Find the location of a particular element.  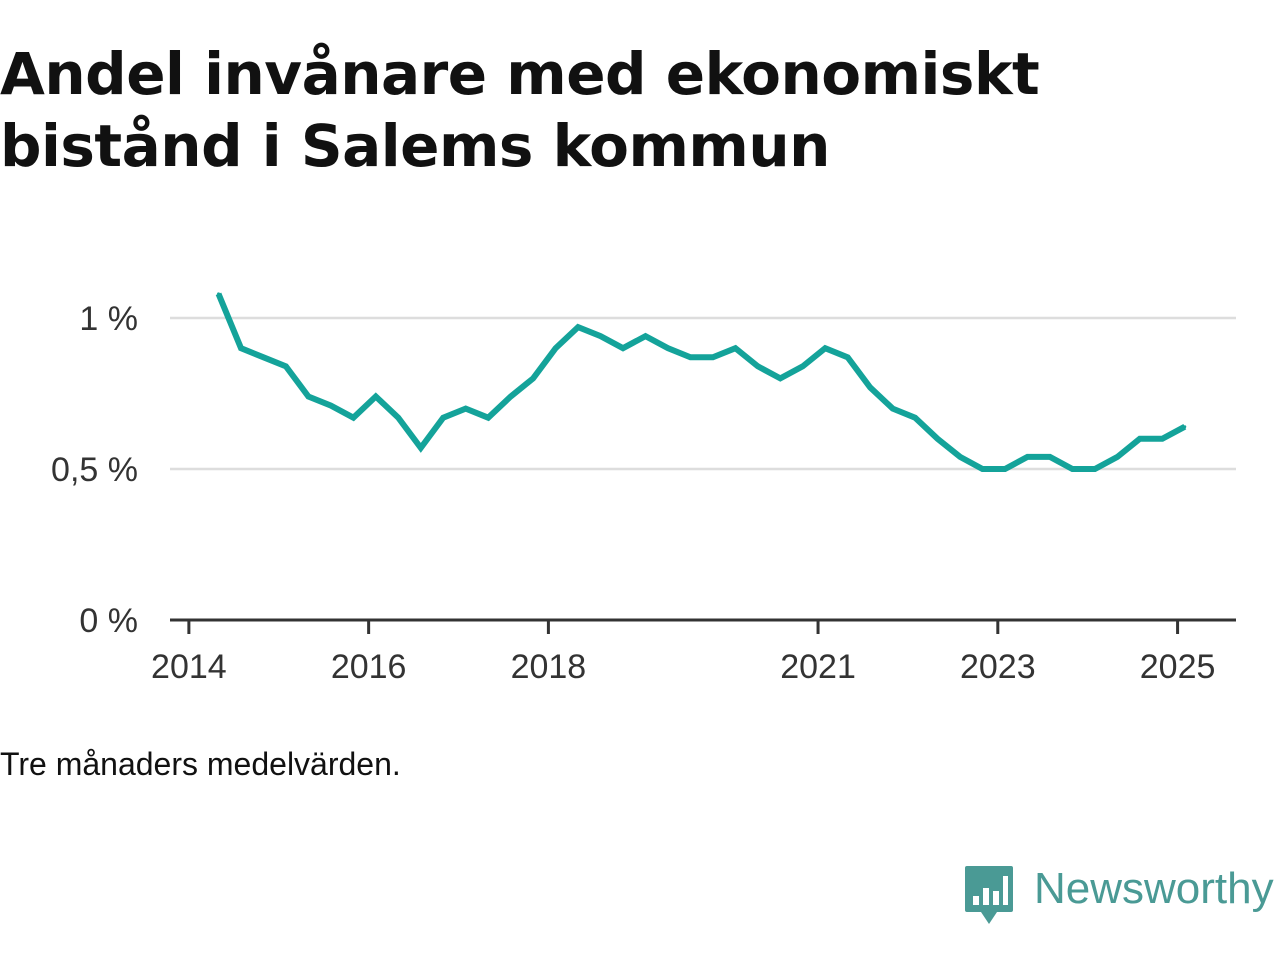

newsworthy-logo-icon is located at coordinates (989, 895).